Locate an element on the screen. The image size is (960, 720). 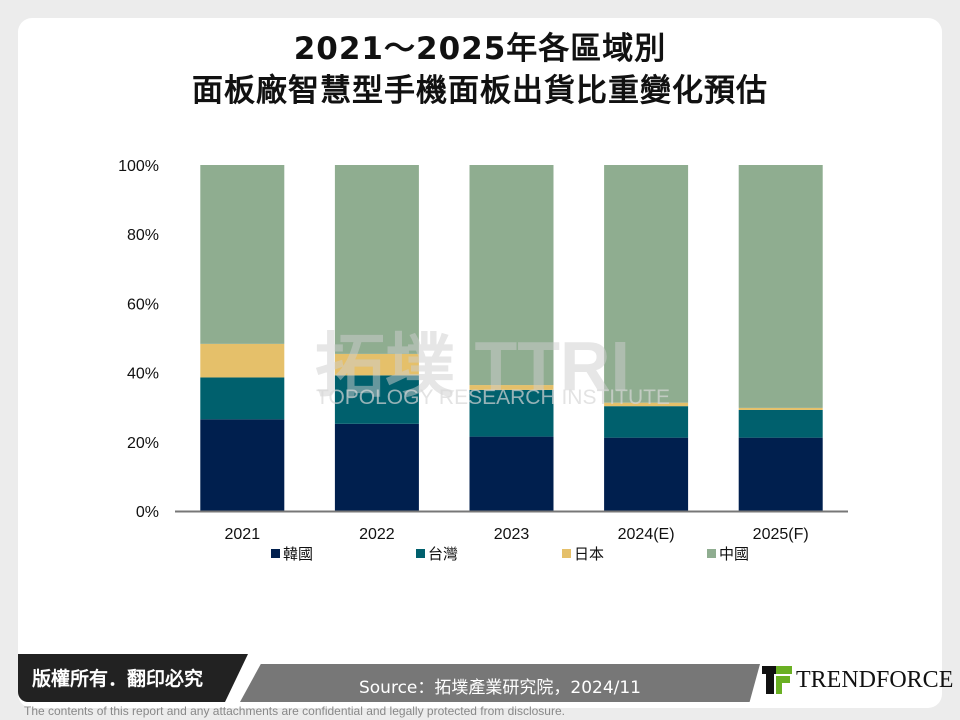
source-banner: Source：拓墣產業研究院，2024/11 is located at coordinates (500, 683).